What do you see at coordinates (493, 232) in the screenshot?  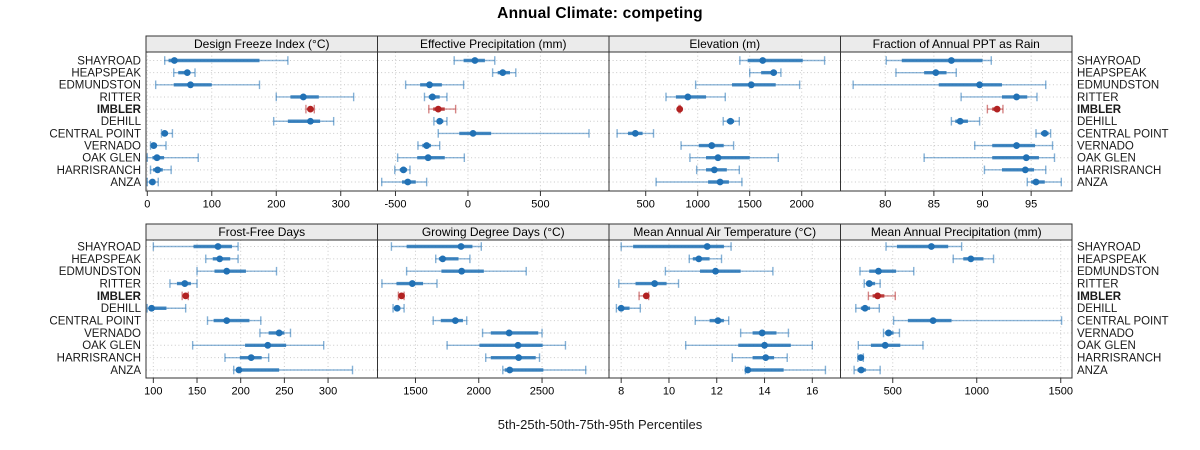 I see `panel-strip-title: Growing Degree Days (°C)` at bounding box center [493, 232].